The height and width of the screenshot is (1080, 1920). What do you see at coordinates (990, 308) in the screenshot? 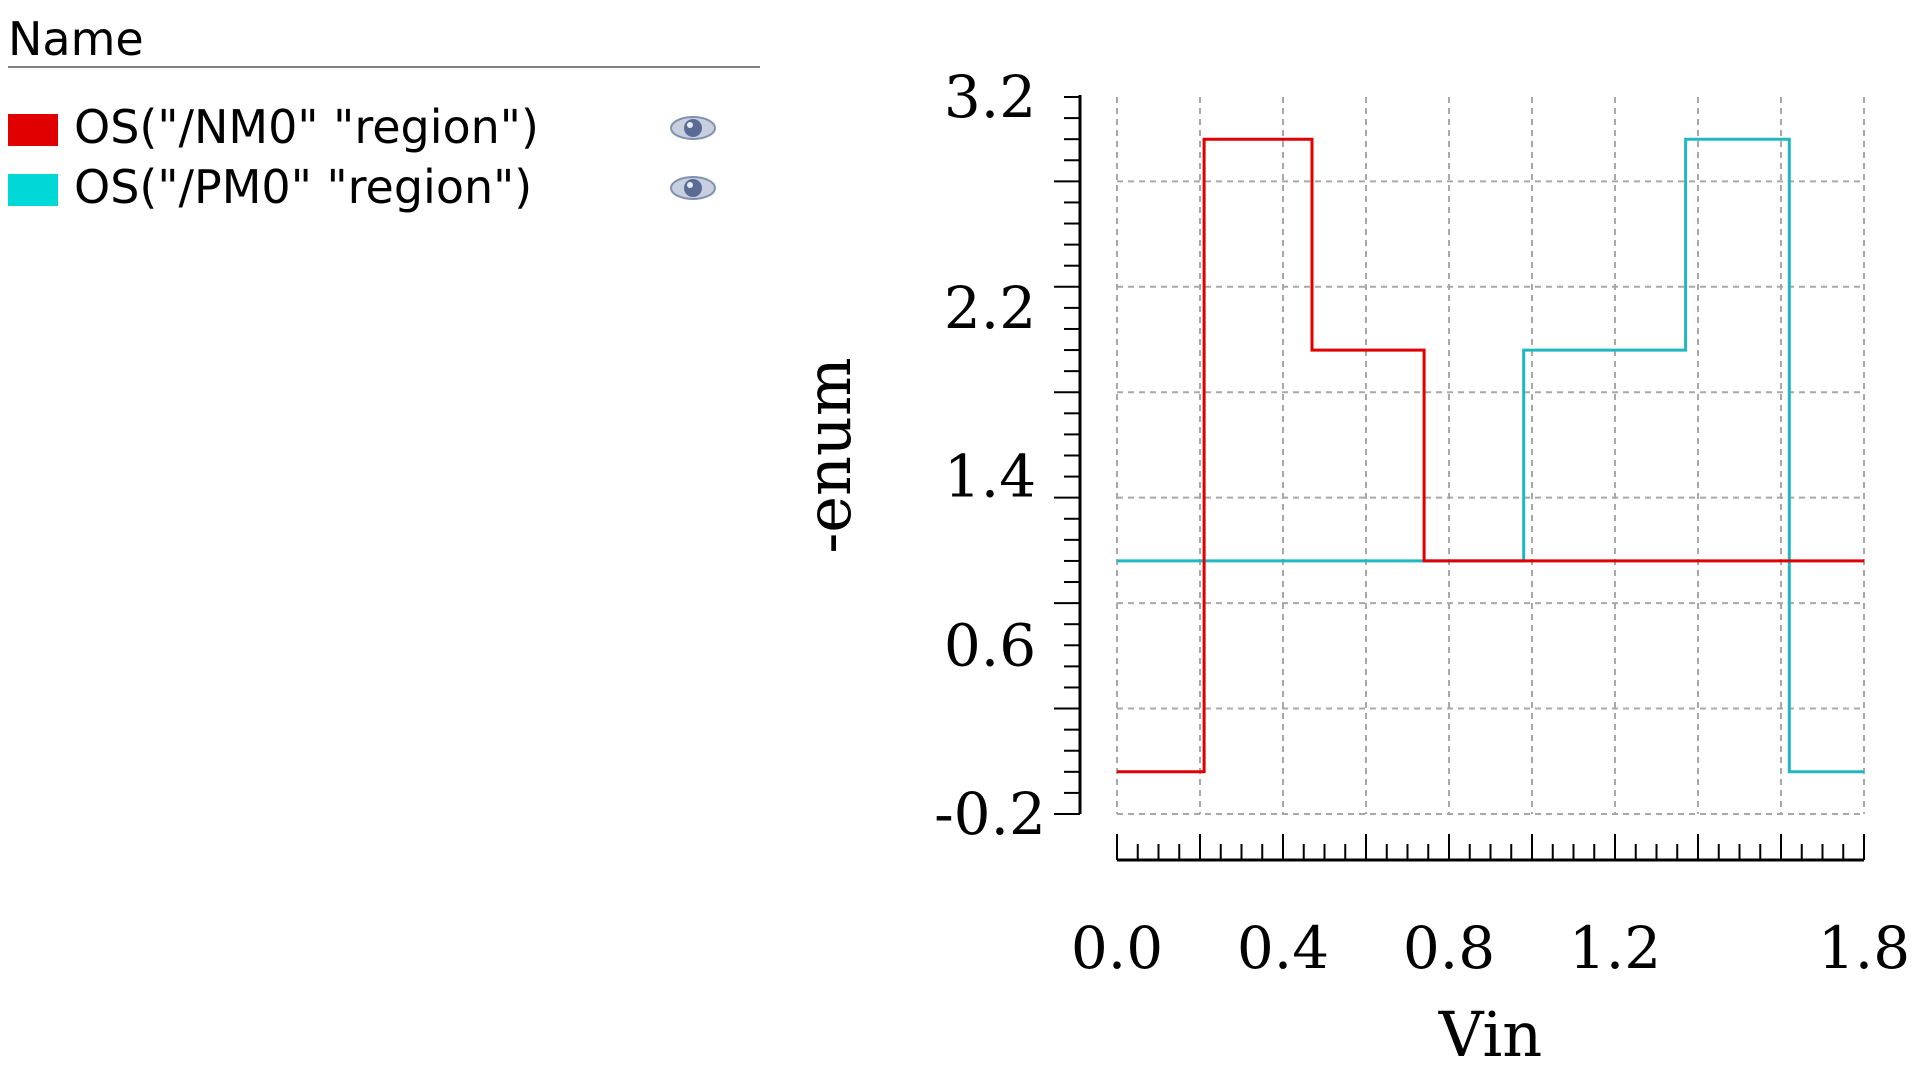
I see `y-tick-label: 2.2` at bounding box center [990, 308].